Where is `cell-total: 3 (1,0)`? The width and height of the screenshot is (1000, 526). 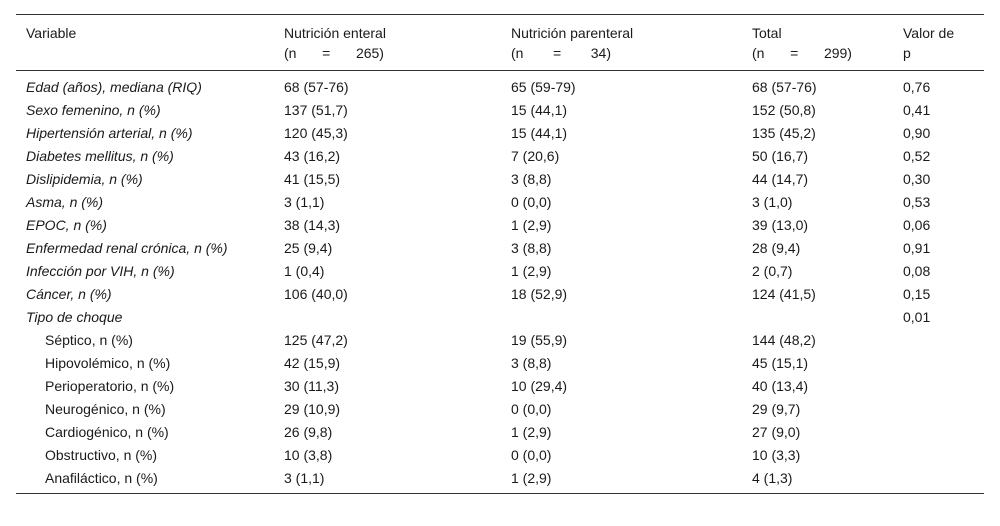 cell-total: 3 (1,0) is located at coordinates (772, 202).